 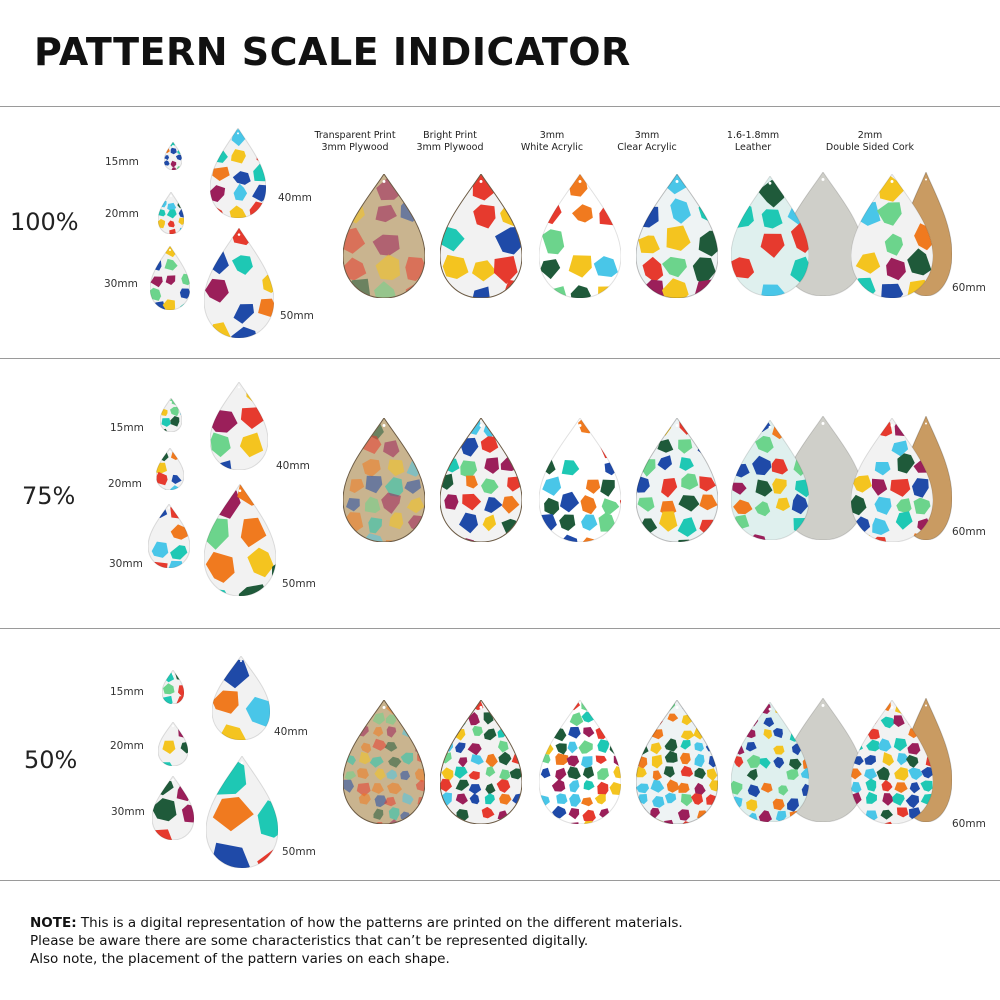 What do you see at coordinates (49, 496) in the screenshot?
I see `scale-percentage: 75%` at bounding box center [49, 496].